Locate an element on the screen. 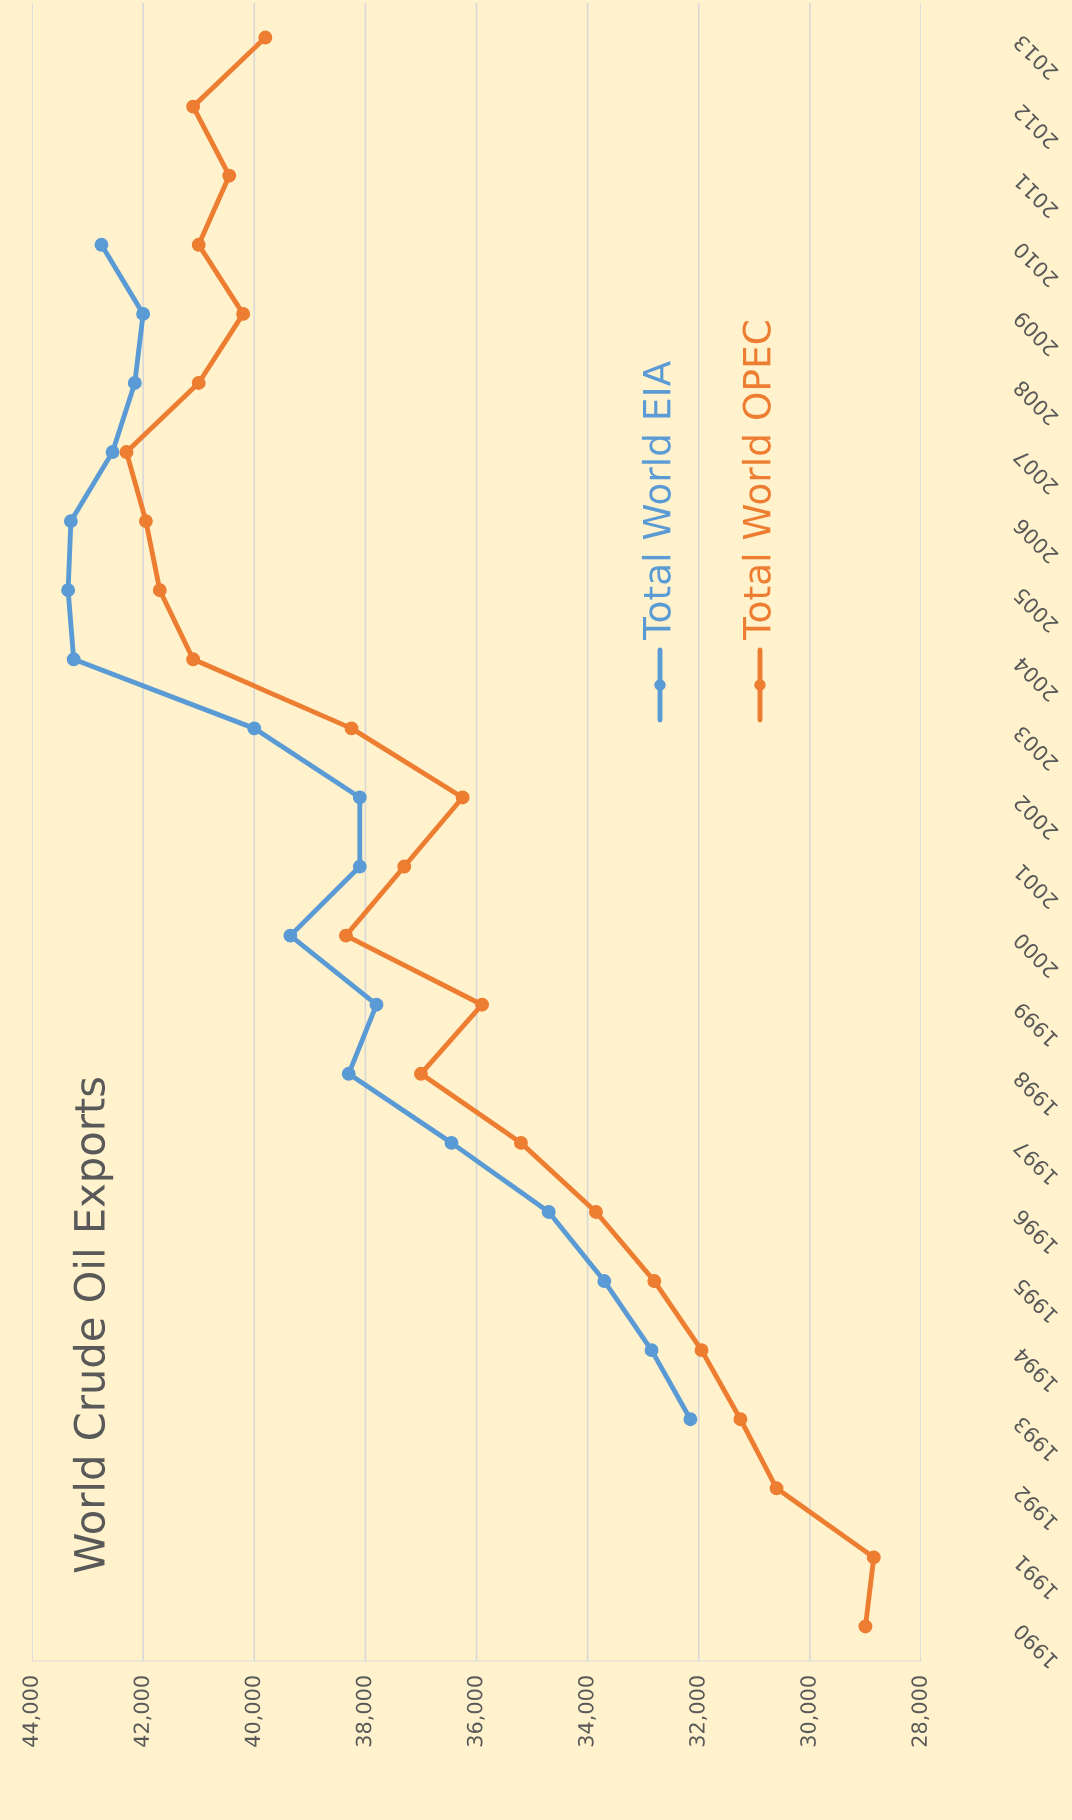  x-tick-label: 28,000 is located at coordinates (920, 1711).